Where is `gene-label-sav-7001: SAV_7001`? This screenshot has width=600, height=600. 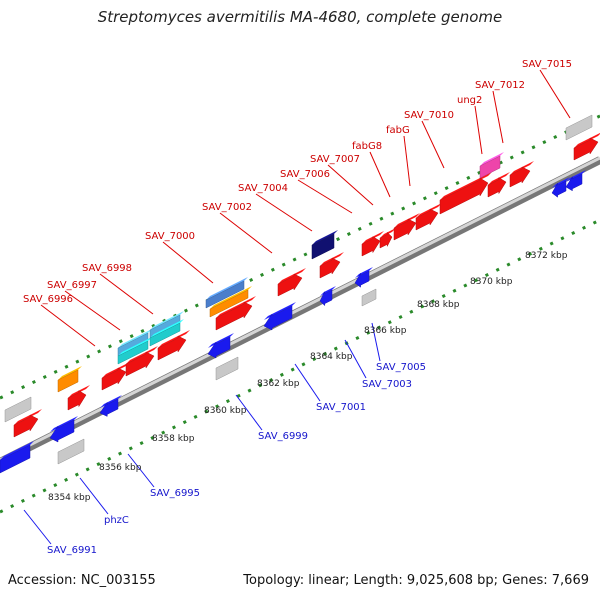
gene-label-sav-7001: SAV_7001 is located at coordinates (341, 407).